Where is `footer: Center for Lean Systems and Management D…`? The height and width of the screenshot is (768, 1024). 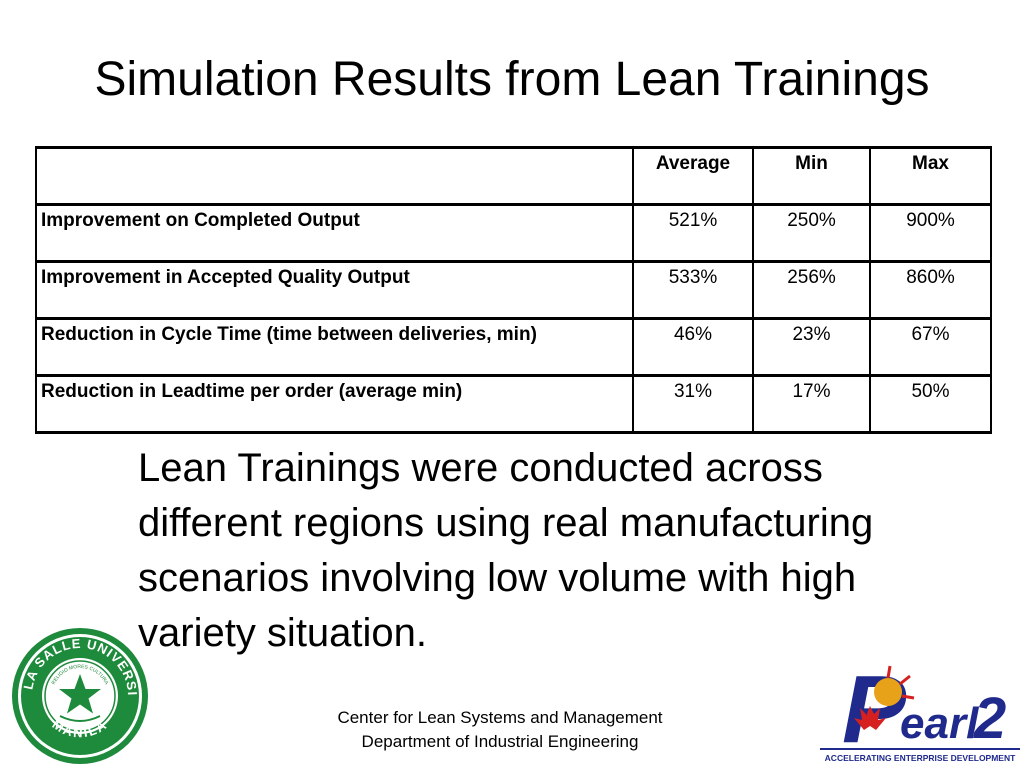 footer: Center for Lean Systems and Management D… is located at coordinates (500, 730).